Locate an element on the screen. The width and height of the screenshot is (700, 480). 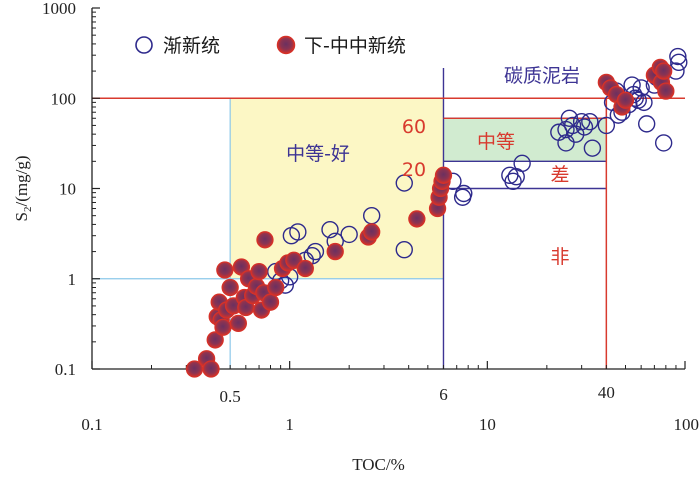
legend-open-label: 渐新统 is located at coordinates (191, 46).